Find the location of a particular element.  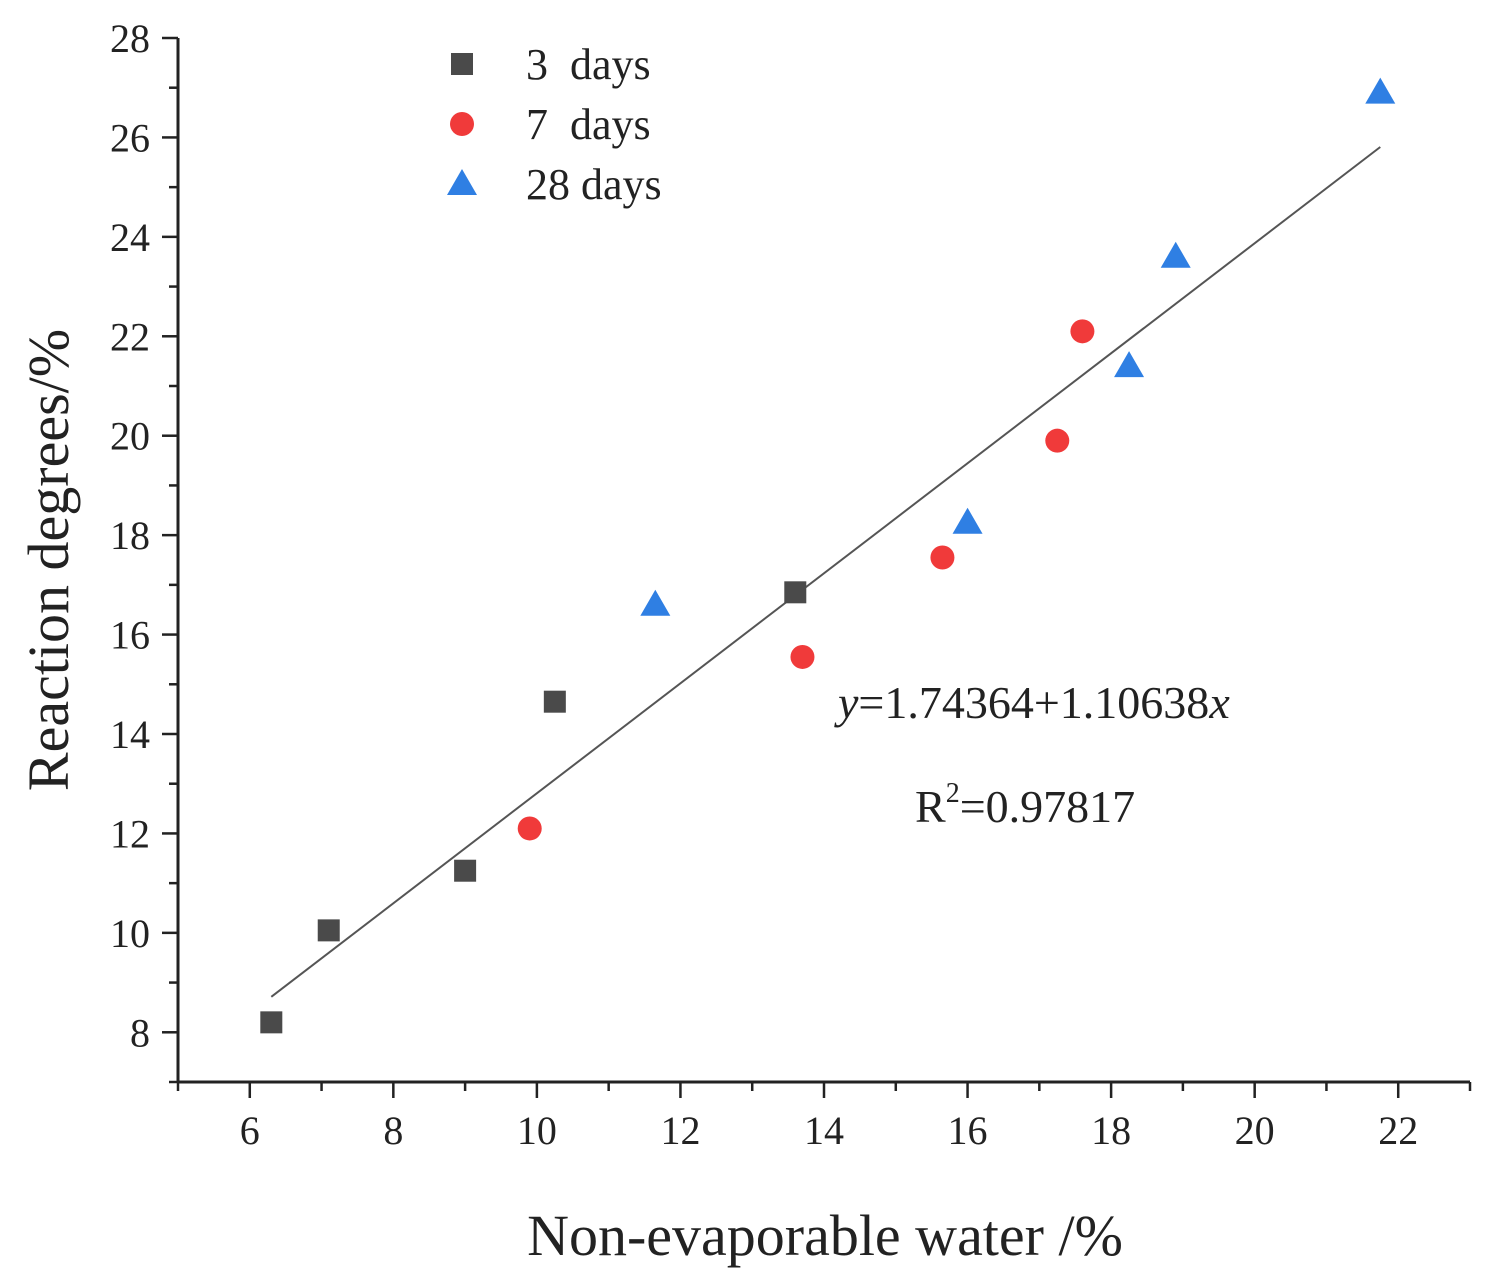

y-axis-title: Reaction degrees/% is located at coordinates (48, 560).